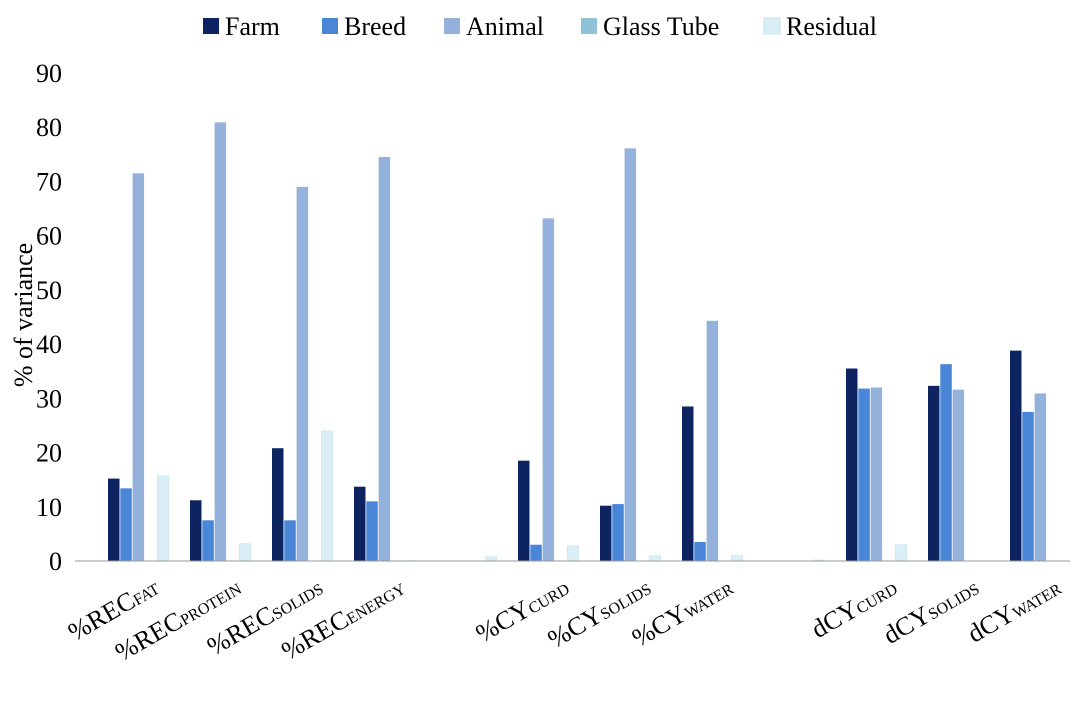 The height and width of the screenshot is (722, 1076). Describe the element at coordinates (661, 26) in the screenshot. I see `legend-label: Glass Tube` at that location.